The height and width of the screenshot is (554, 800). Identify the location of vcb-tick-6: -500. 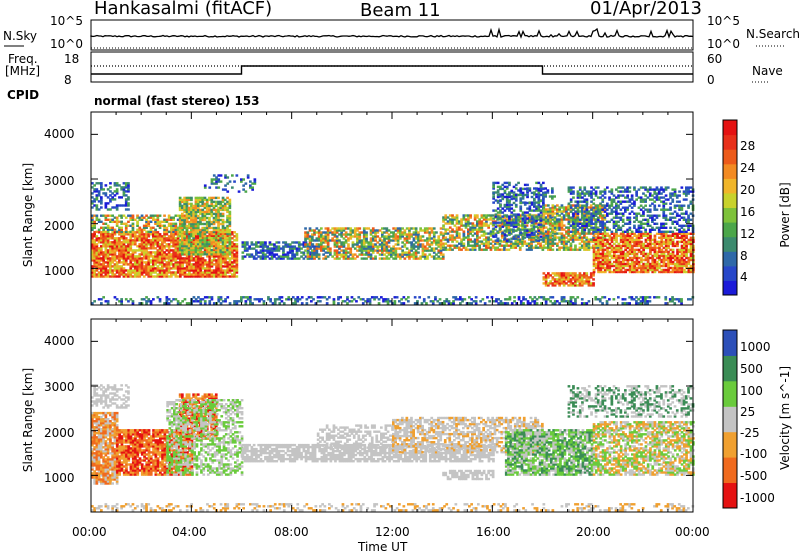
(754, 476).